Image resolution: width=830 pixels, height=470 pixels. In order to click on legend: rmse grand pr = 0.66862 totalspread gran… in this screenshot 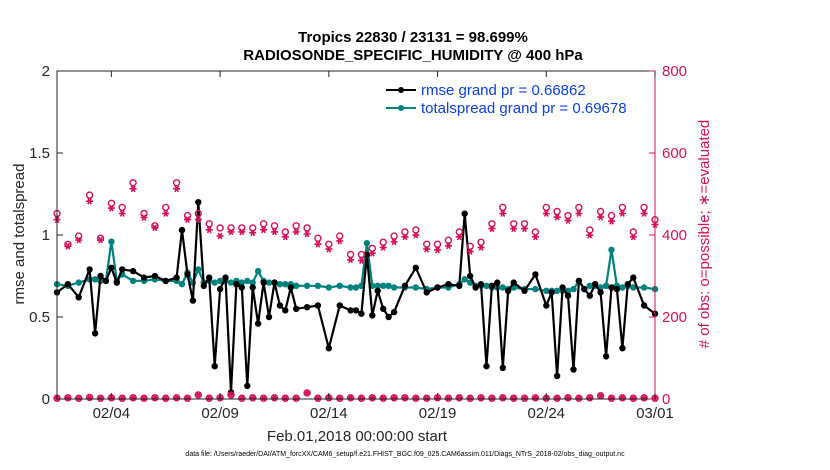, I will do `click(506, 99)`.